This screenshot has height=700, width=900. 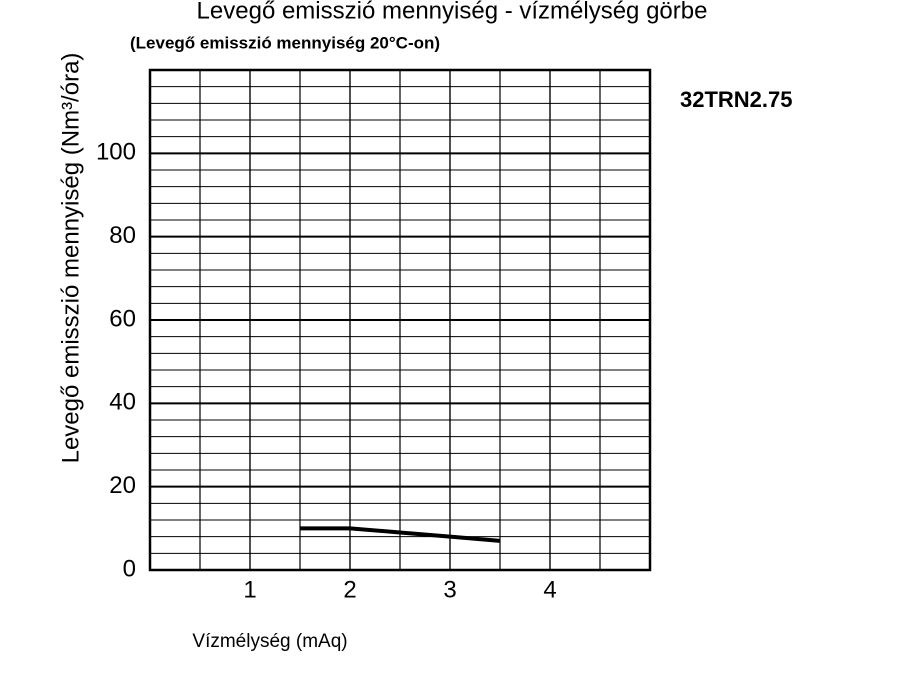 What do you see at coordinates (736, 99) in the screenshot?
I see `model-annotation: 32TRN2.75` at bounding box center [736, 99].